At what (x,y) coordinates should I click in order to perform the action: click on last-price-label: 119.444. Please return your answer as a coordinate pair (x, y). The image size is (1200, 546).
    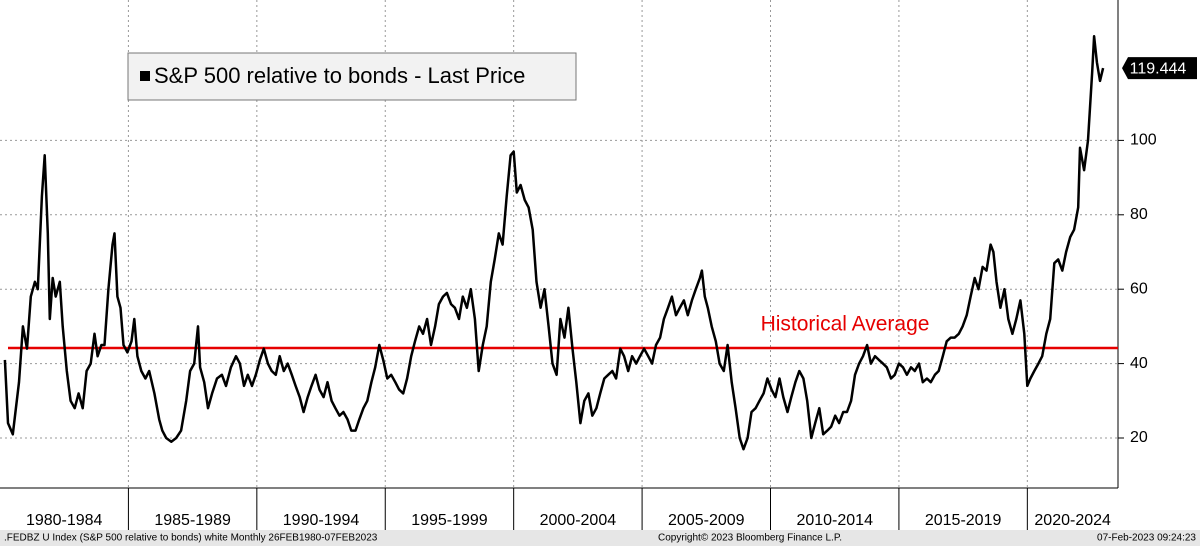
    Looking at the image, I should click on (1158, 68).